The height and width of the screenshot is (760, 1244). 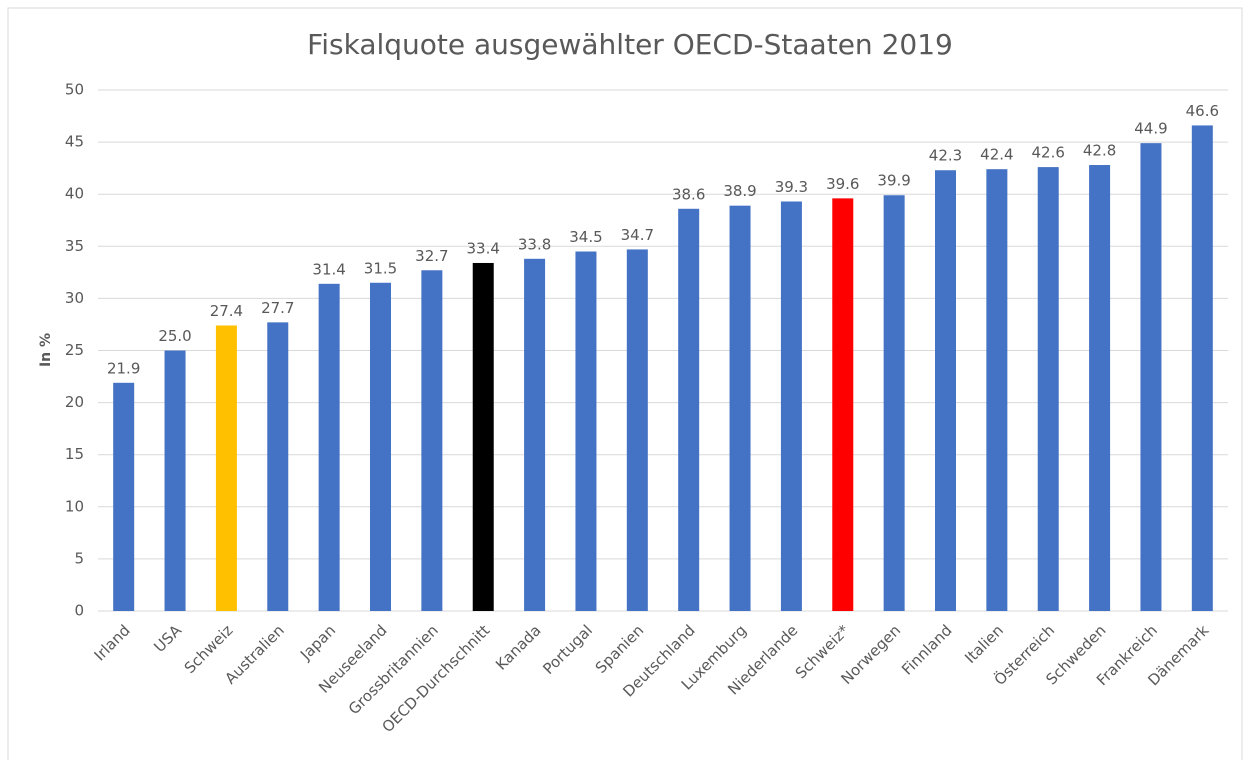 What do you see at coordinates (74, 506) in the screenshot?
I see `y-tick-label: 10` at bounding box center [74, 506].